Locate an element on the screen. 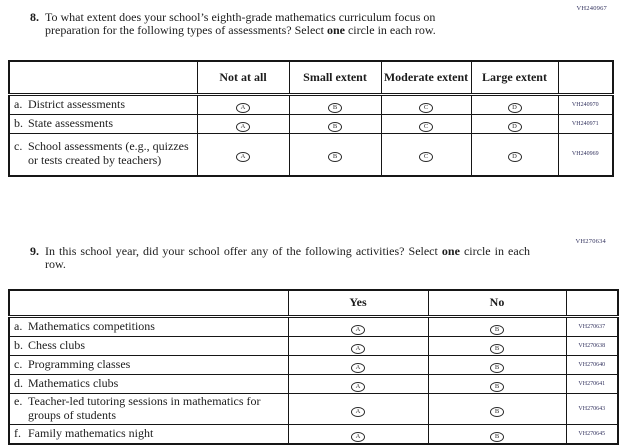  bubble-cell: C is located at coordinates (426, 104).